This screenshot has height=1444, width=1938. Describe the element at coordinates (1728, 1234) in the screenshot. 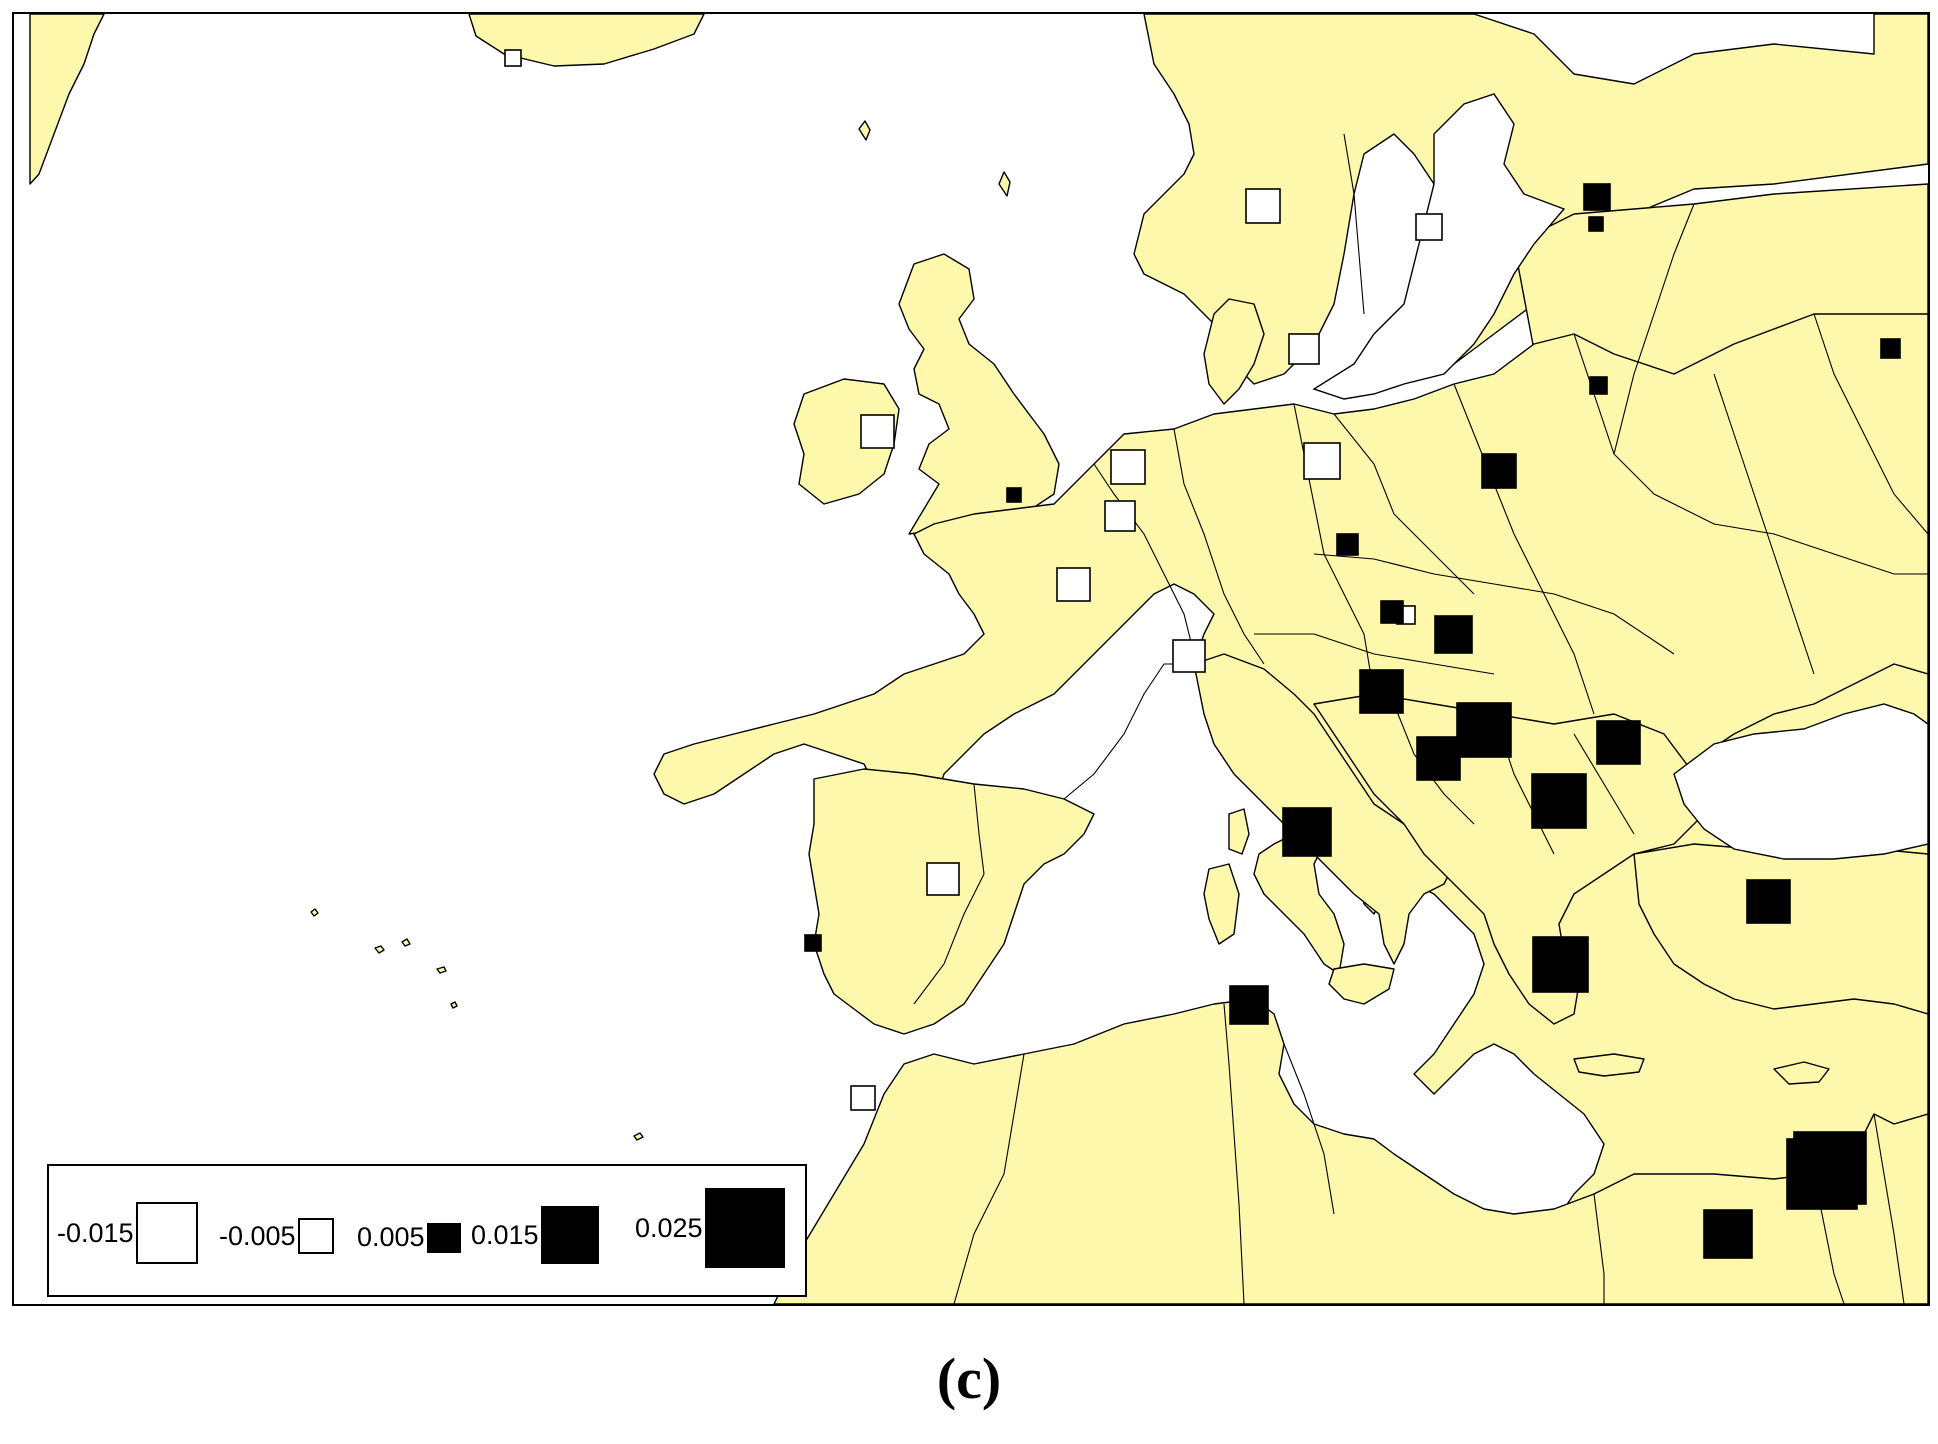

I see `marker-egypt` at that location.